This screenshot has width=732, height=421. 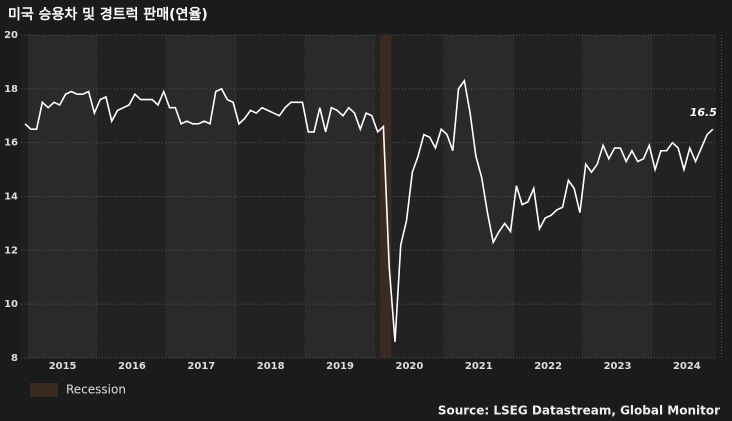 I want to click on y-tick-label: 16, so click(x=11, y=143).